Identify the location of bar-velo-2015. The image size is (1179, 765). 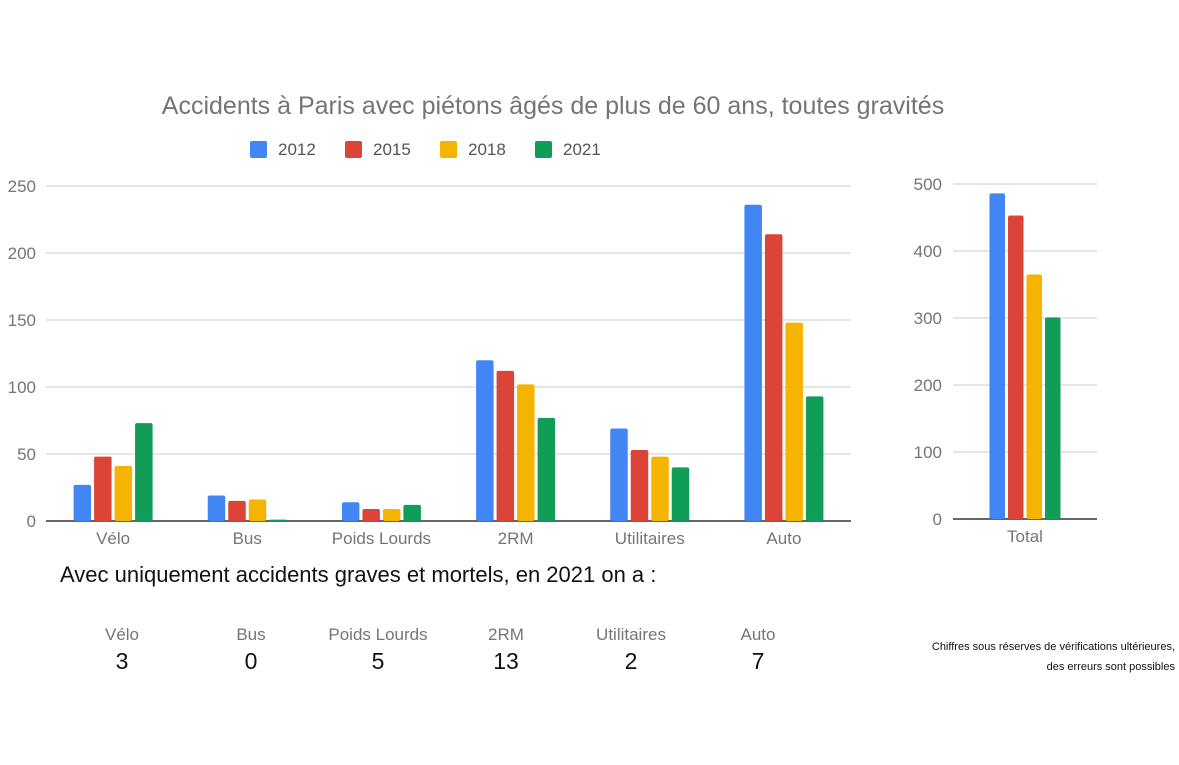
(103, 488).